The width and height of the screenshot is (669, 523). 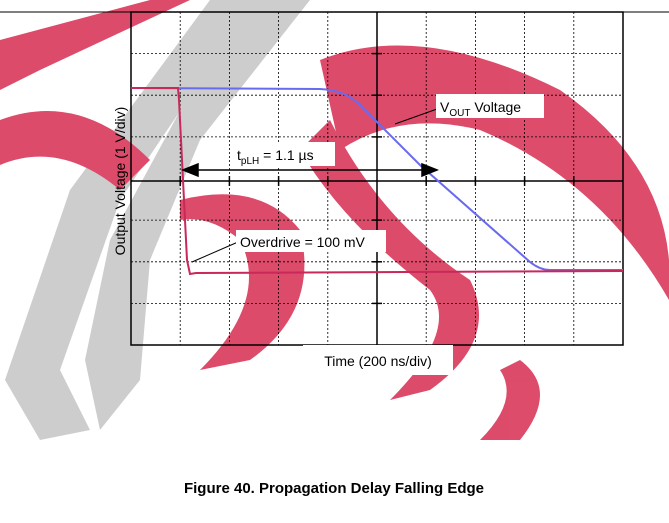 I want to click on overdrive-pointer, so click(x=215, y=252).